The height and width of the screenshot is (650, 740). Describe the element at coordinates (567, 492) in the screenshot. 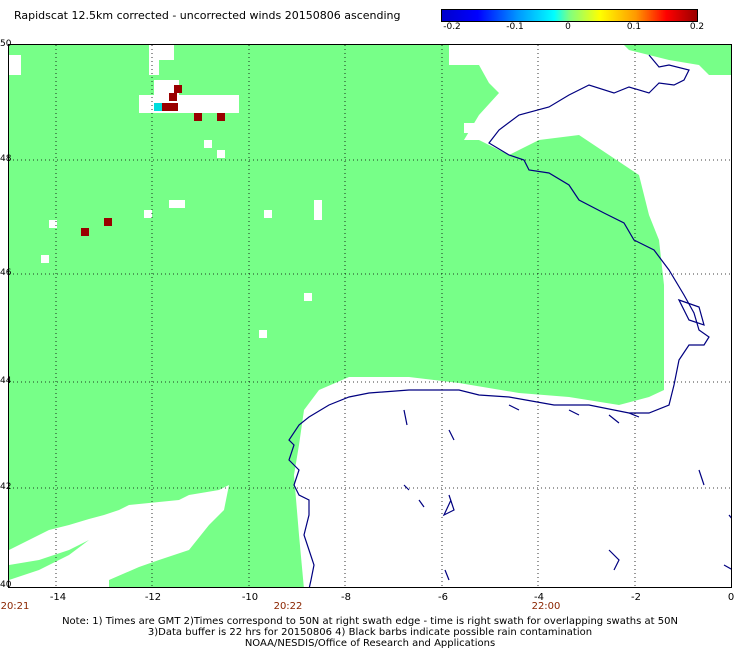

I see `coast-islands` at that location.